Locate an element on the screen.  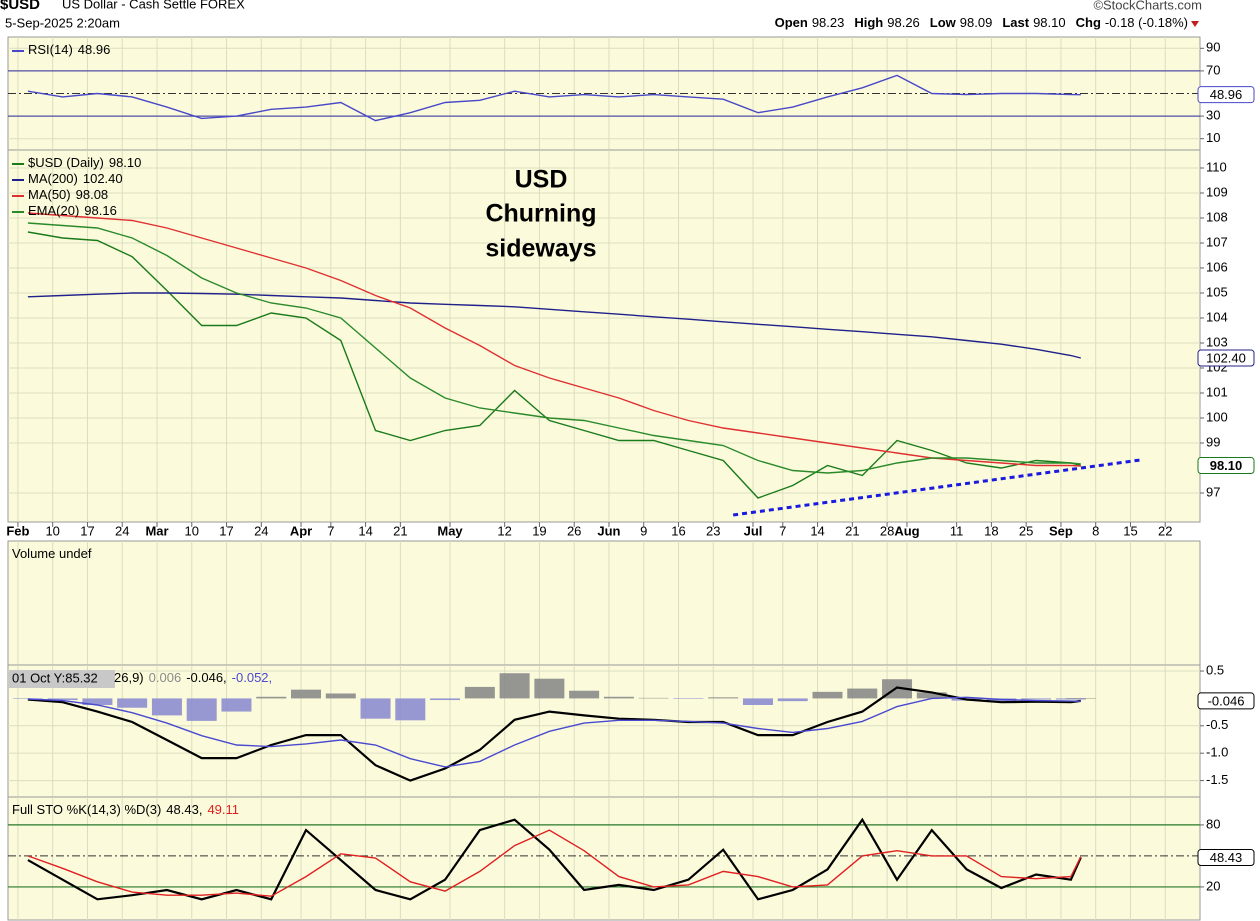
legend-title: Volume undef is located at coordinates (52, 553).